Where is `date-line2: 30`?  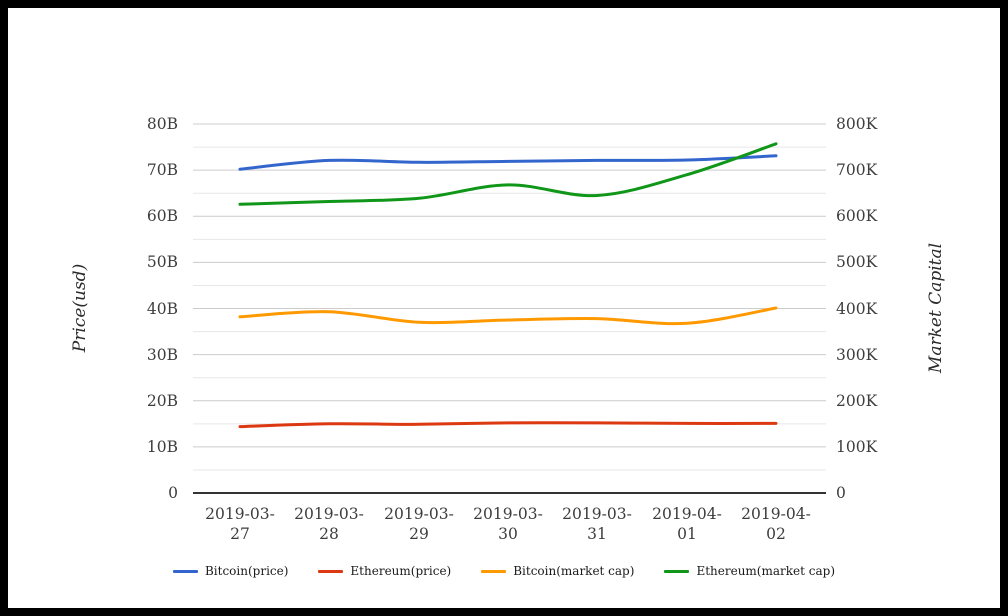 date-line2: 30 is located at coordinates (508, 534).